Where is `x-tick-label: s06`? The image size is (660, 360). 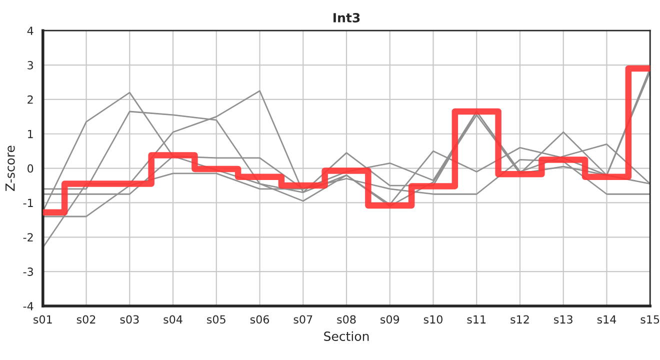 x-tick-label: s06 is located at coordinates (260, 319).